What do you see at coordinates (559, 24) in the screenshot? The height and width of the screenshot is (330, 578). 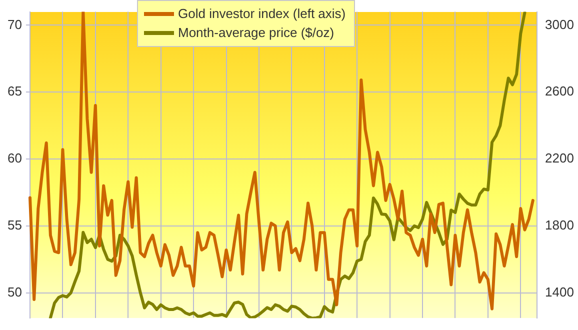 I see `y2-tick-label: 3000` at bounding box center [559, 24].